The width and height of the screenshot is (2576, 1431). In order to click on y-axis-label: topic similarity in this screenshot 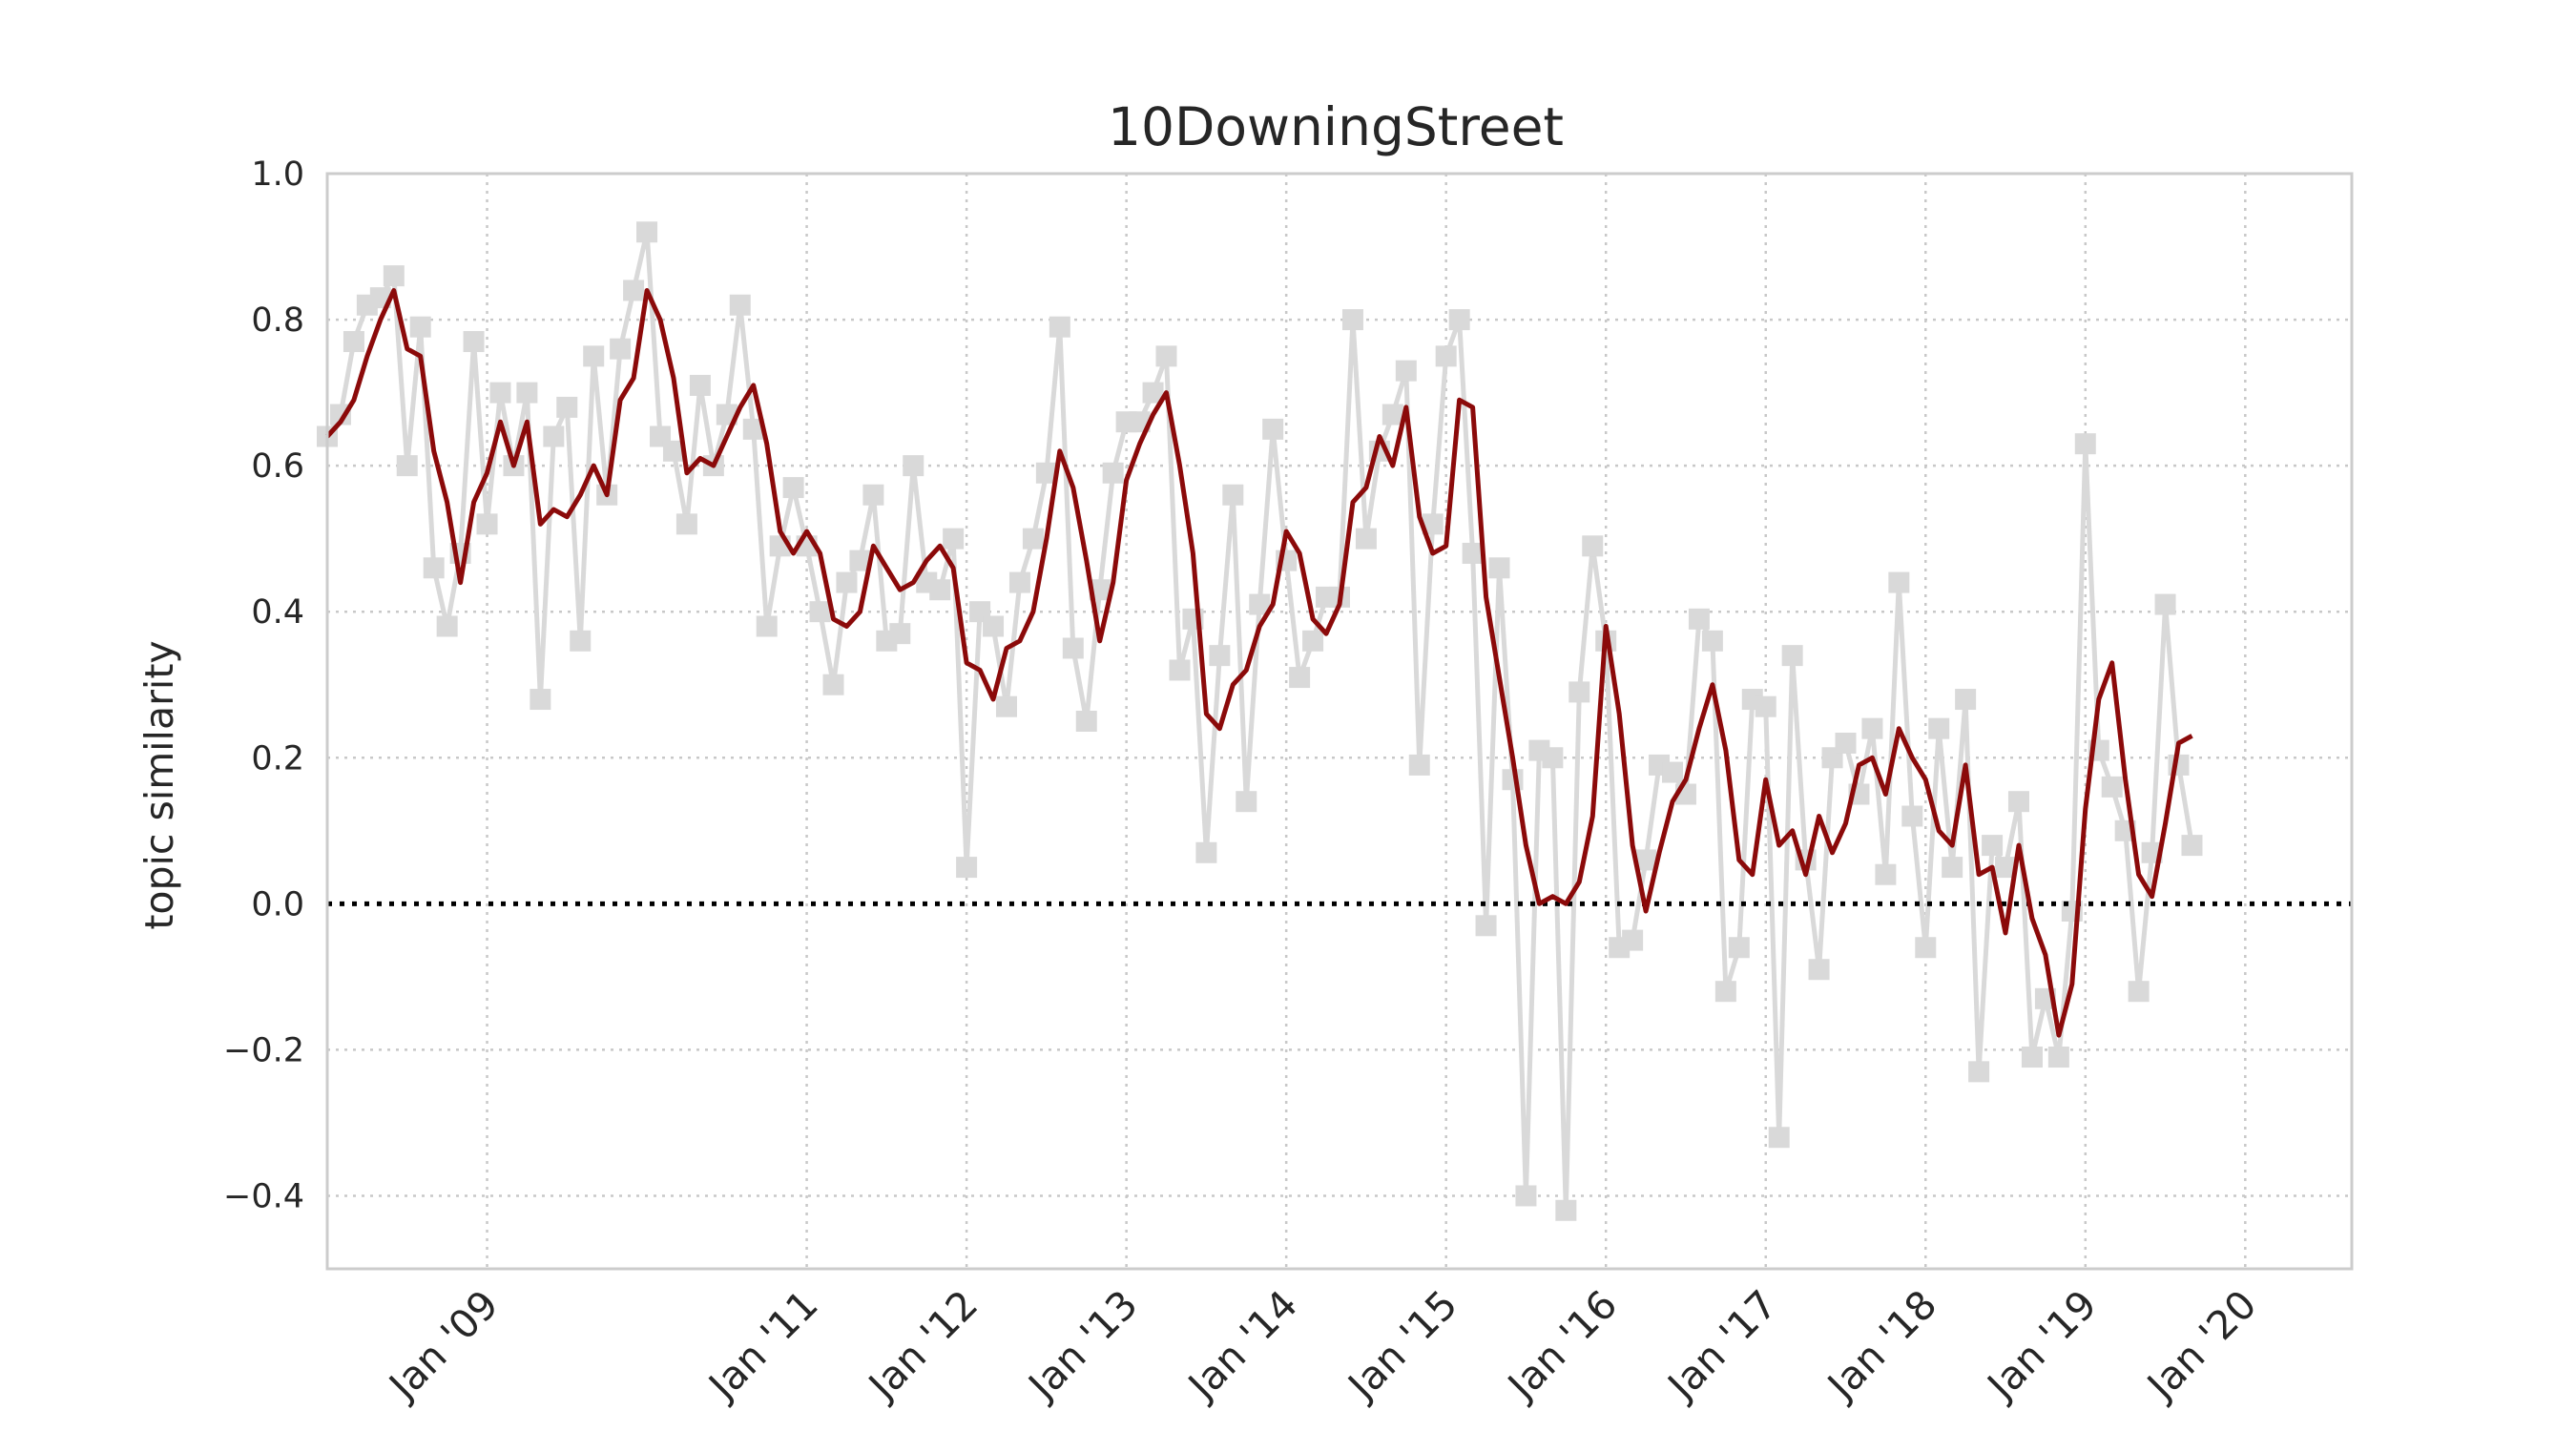, I will do `click(159, 784)`.